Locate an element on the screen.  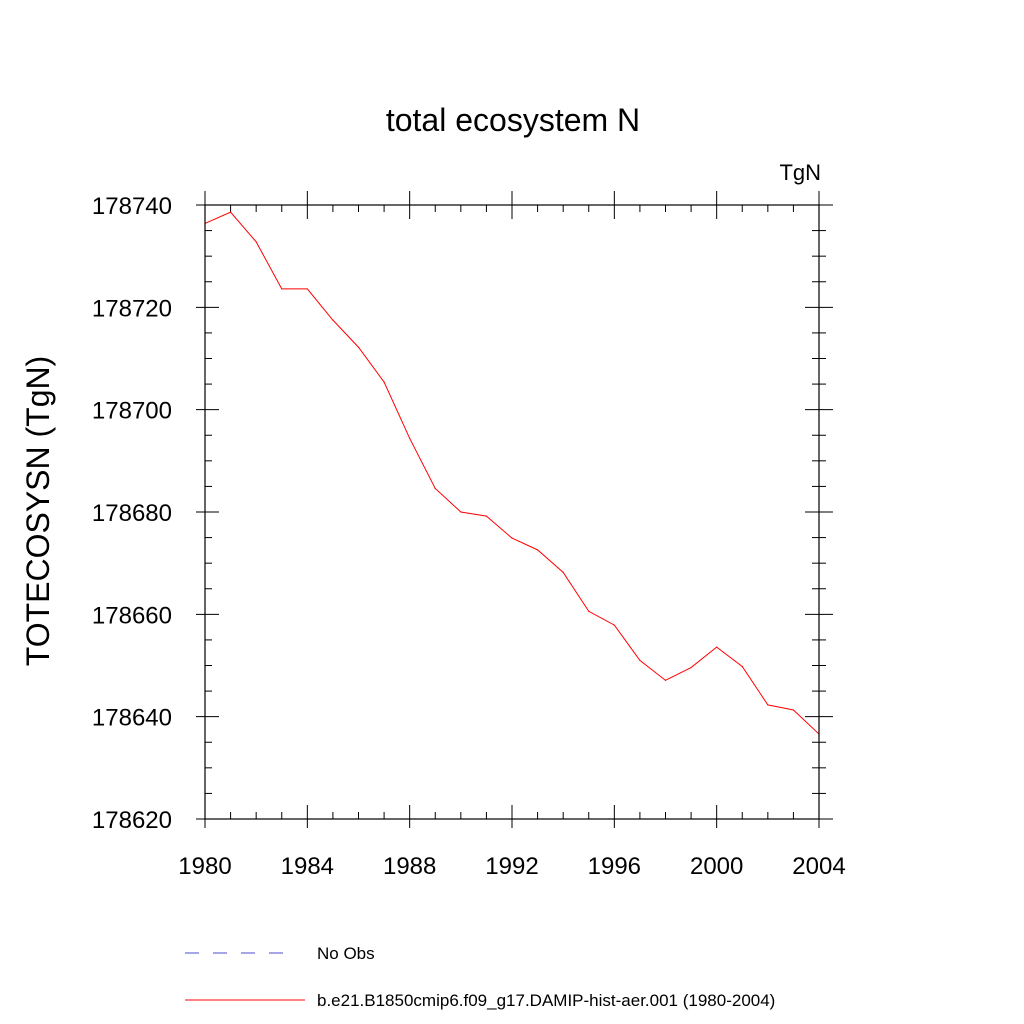
y-tick-label: 178680 is located at coordinates (132, 513).